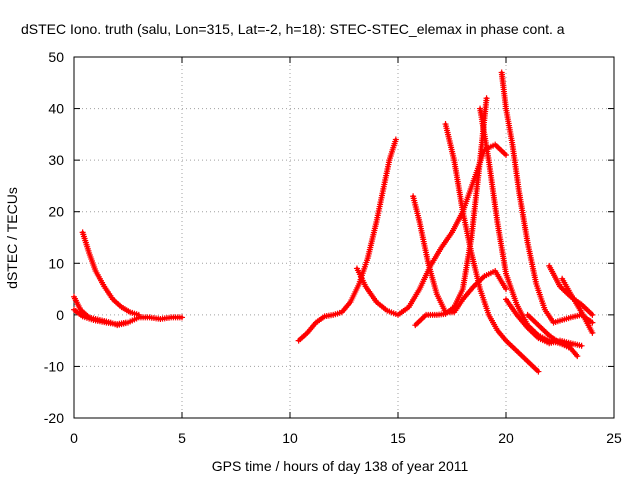 This screenshot has width=640, height=480. Describe the element at coordinates (56, 109) in the screenshot. I see `y-tick-label: 40` at that location.